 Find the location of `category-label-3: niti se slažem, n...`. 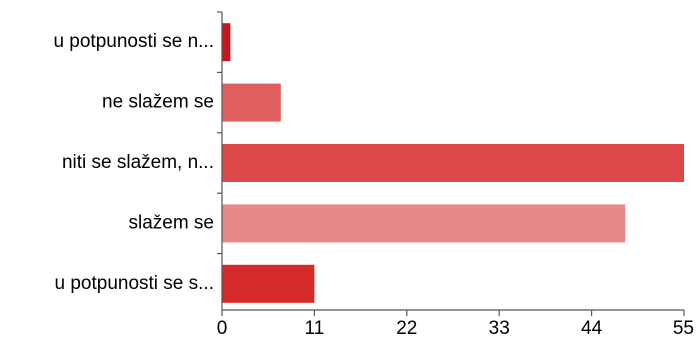

category-label-3: niti se slažem, n... is located at coordinates (138, 162).